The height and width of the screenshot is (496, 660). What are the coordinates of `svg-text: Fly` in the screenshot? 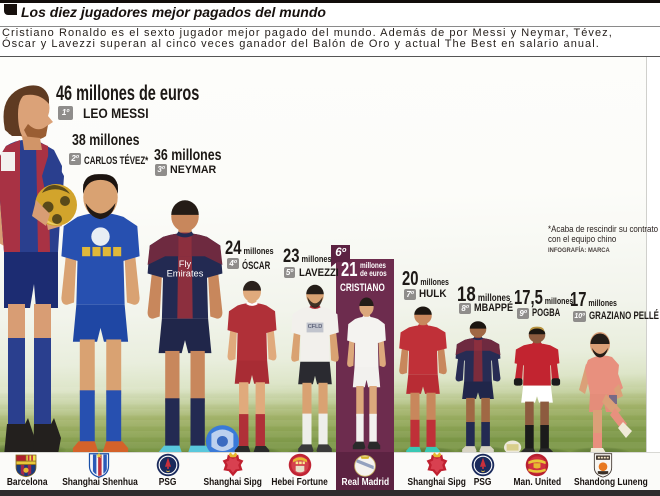 It's located at (185, 264).